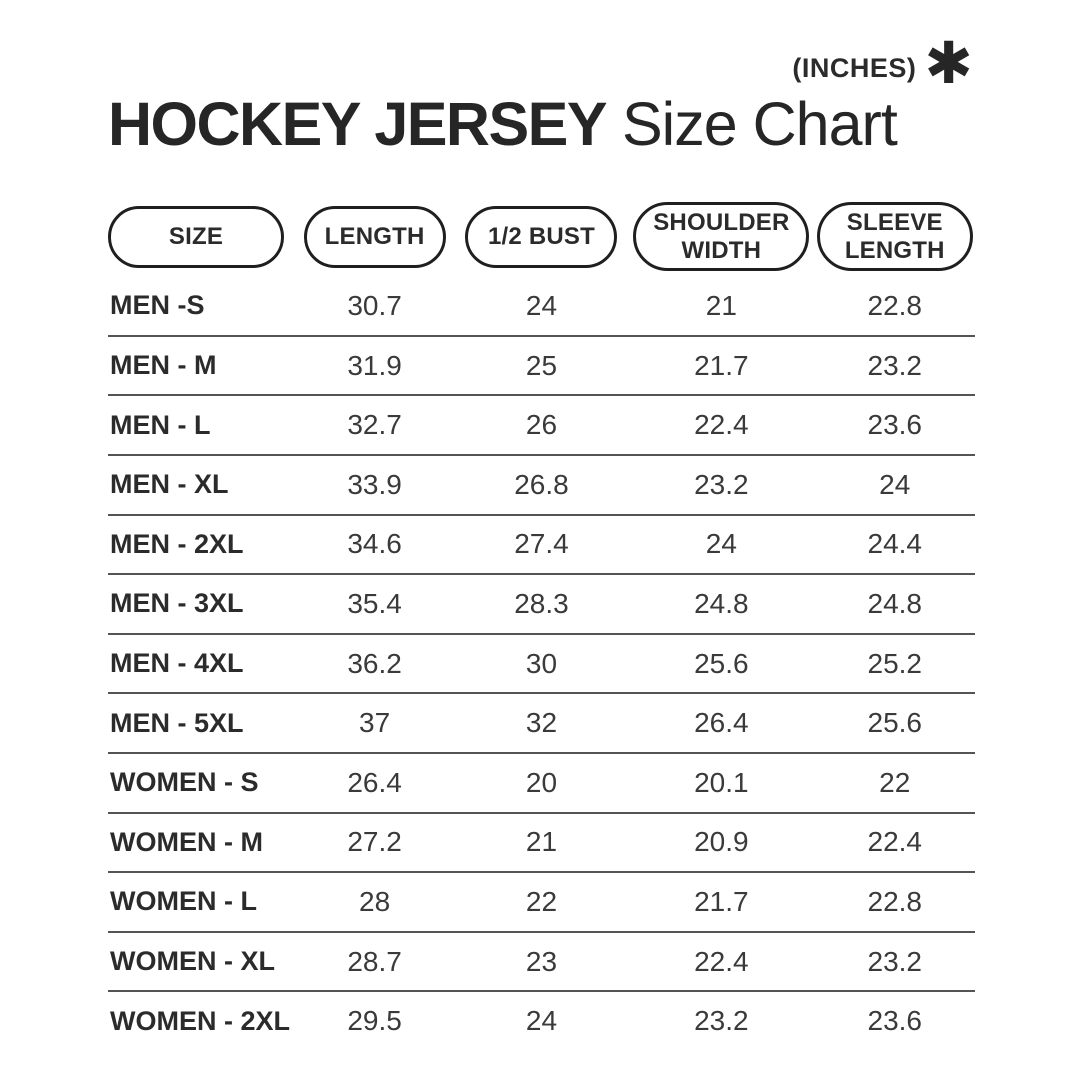  I want to click on measurement-value: 30, so click(541, 663).